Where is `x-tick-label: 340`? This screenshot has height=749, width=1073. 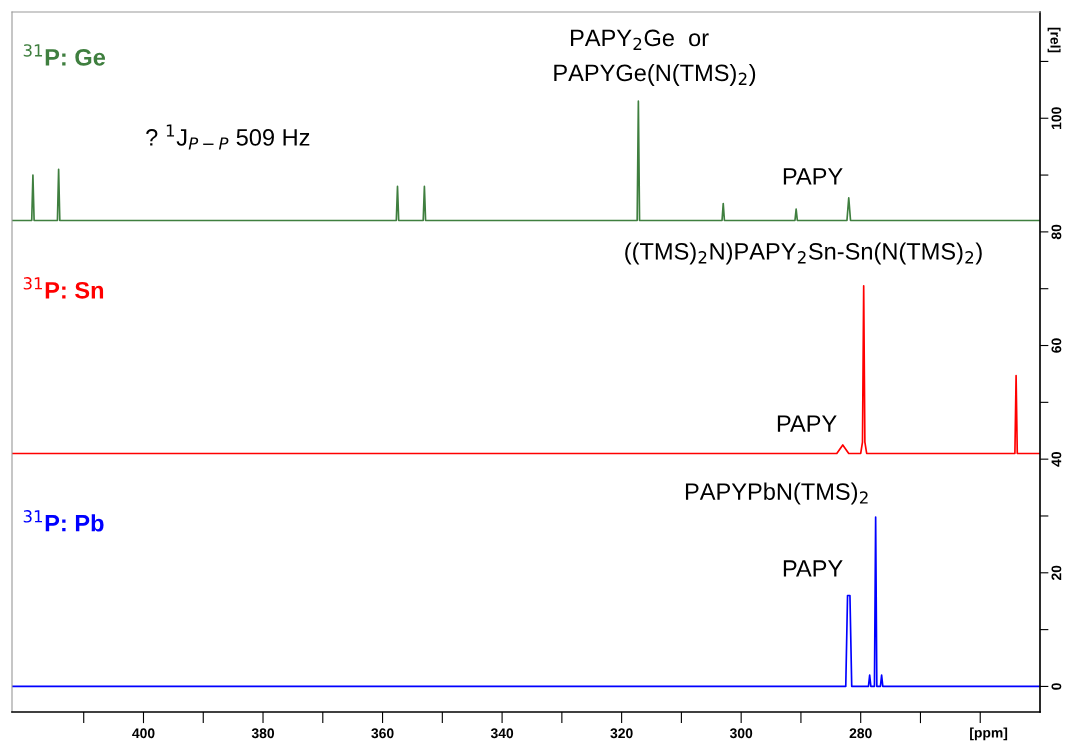 x-tick-label: 340 is located at coordinates (502, 733).